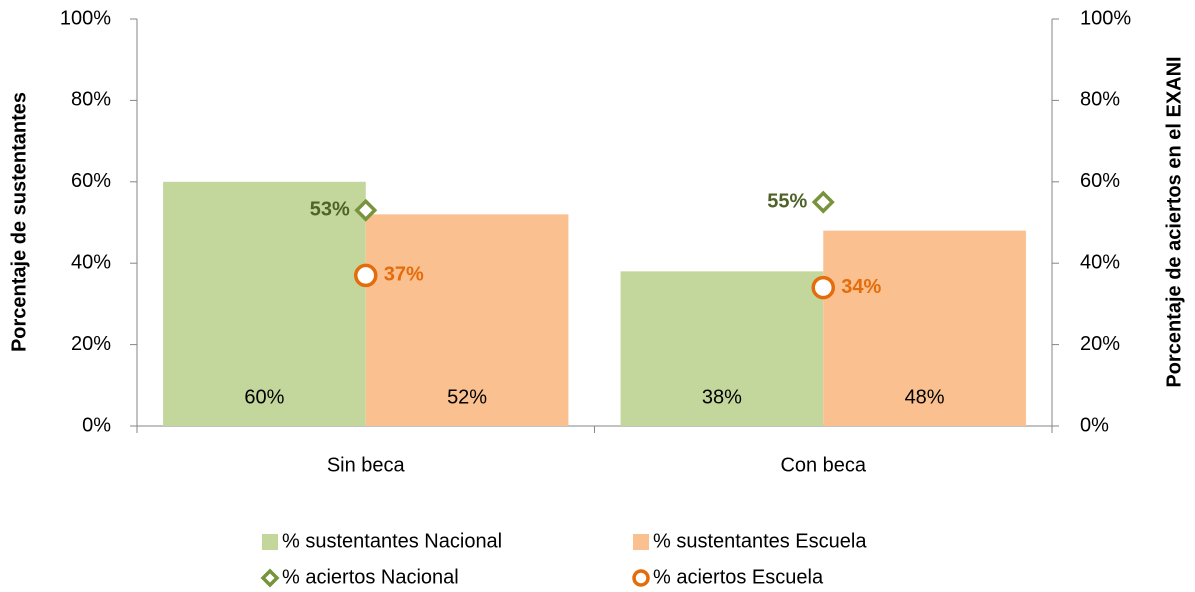  I want to click on y-tick-label: 40%, so click(91, 262).